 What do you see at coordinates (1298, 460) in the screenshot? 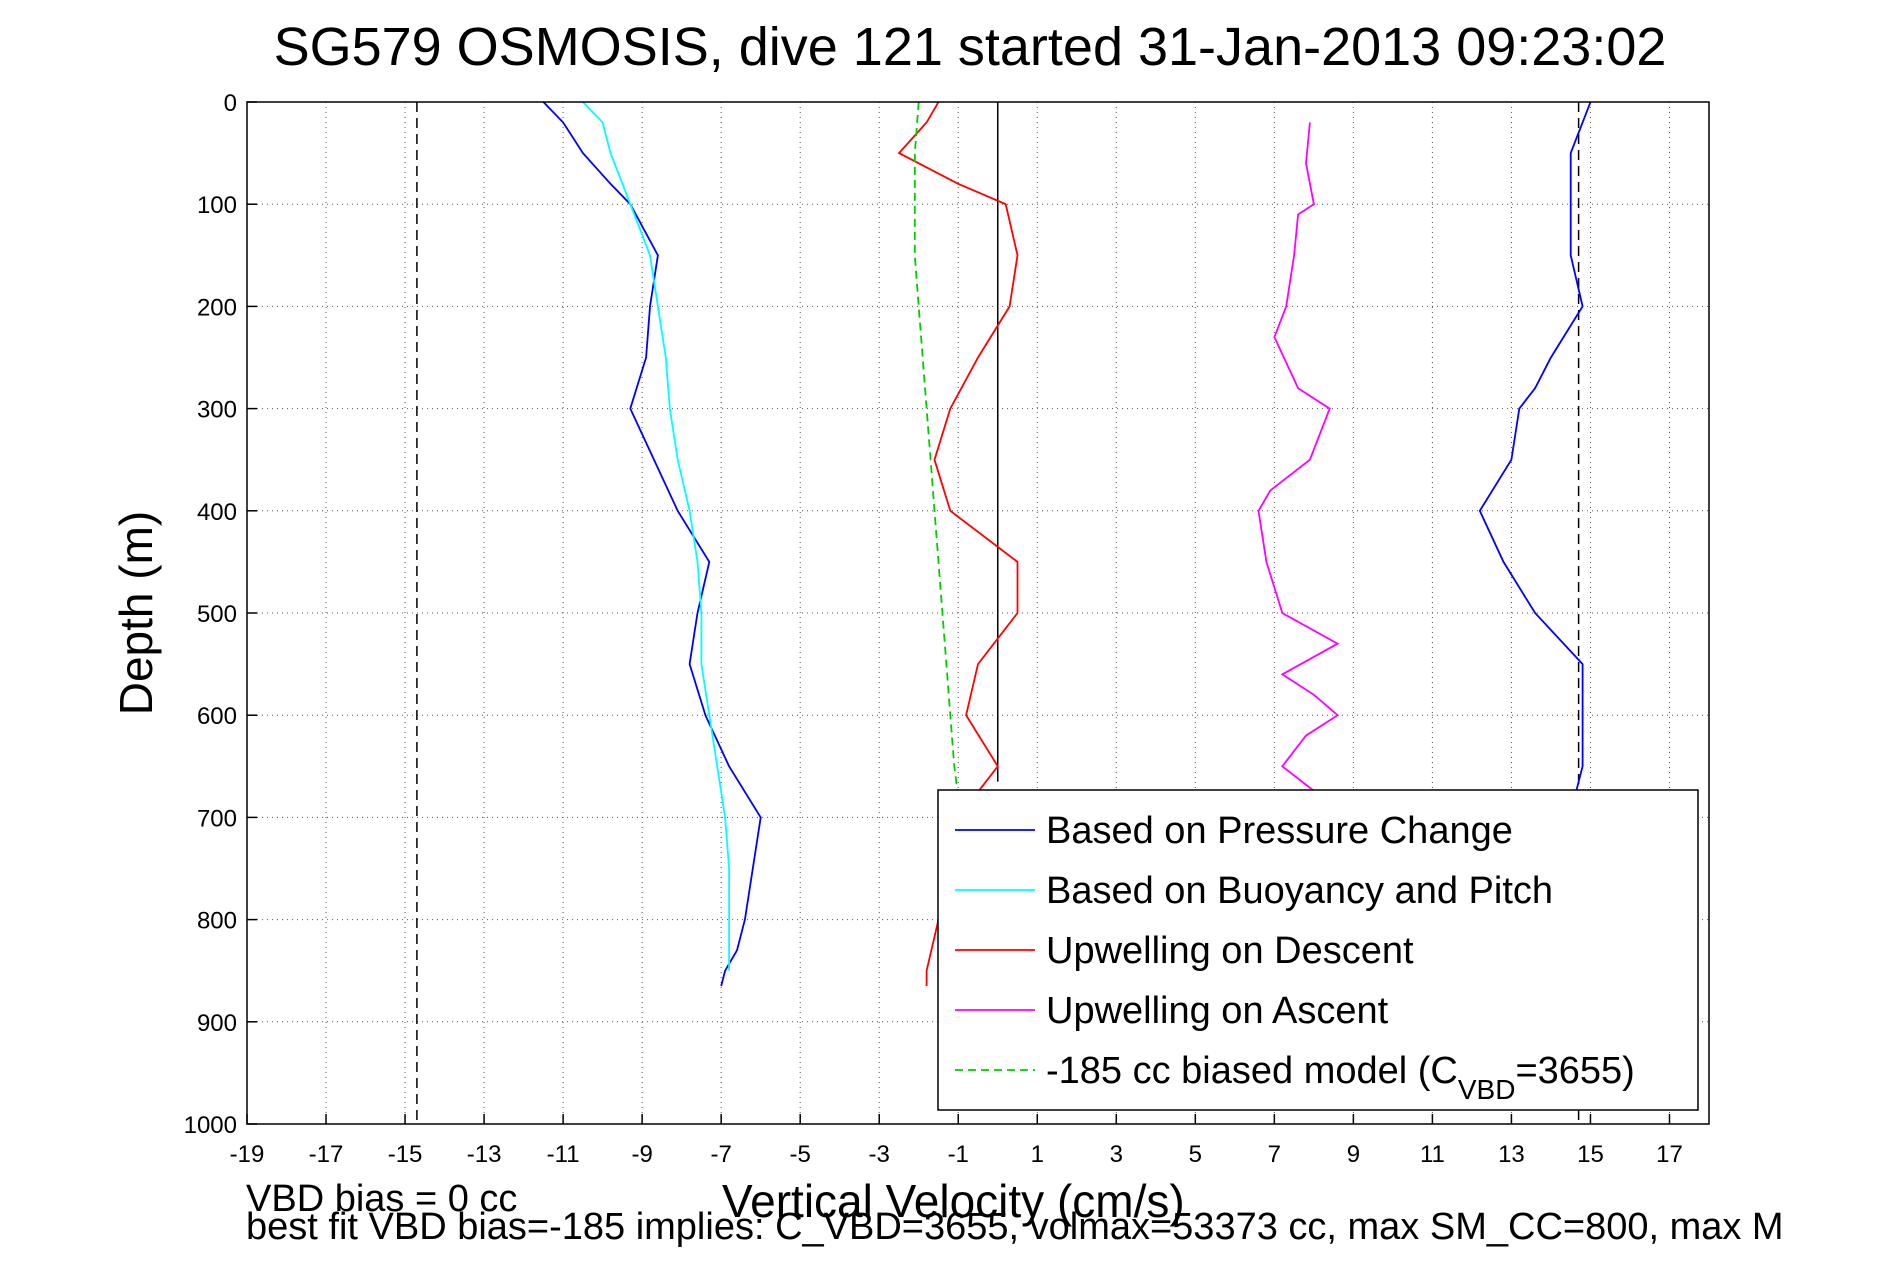
I see `upwelling-ascent-line` at bounding box center [1298, 460].